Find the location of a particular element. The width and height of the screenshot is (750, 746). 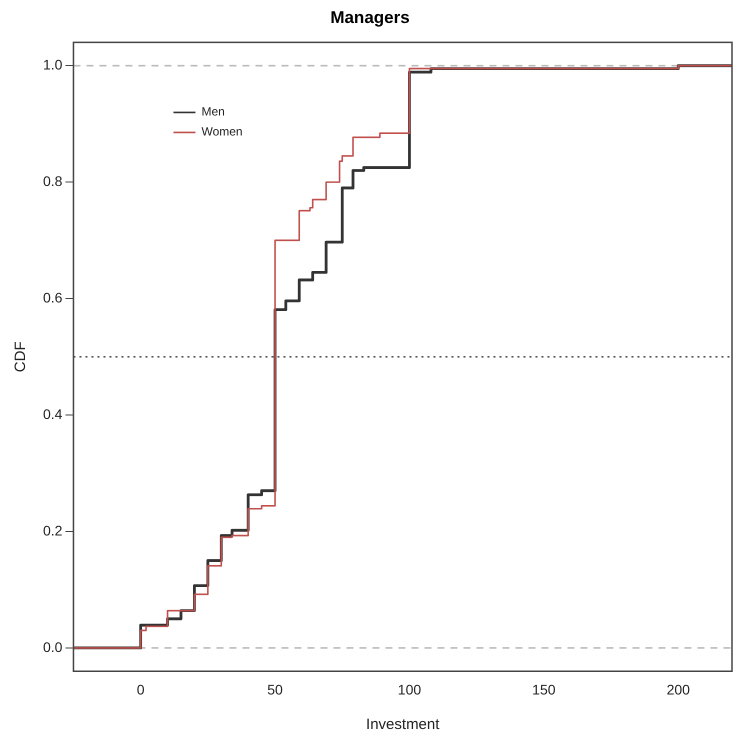

x-tick-label: 50 is located at coordinates (275, 689).